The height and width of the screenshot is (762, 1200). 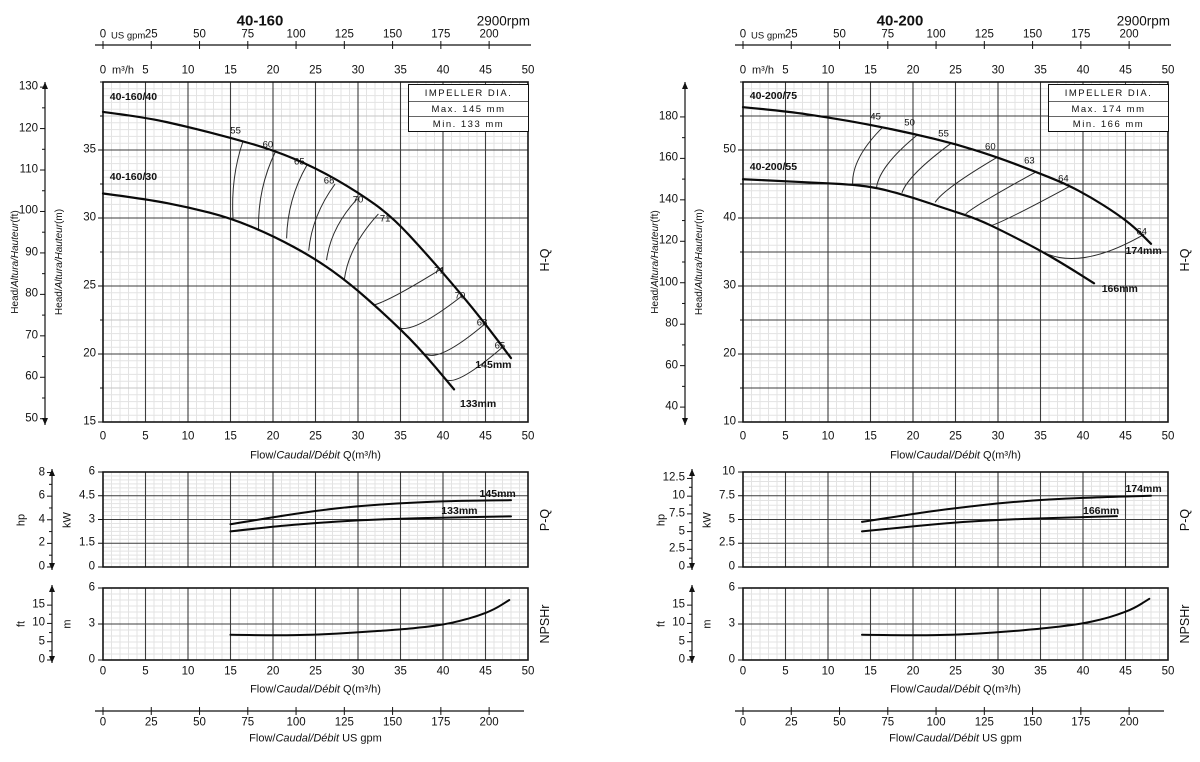 What do you see at coordinates (1184, 260) in the screenshot?
I see `hq-side-label: H-Q` at bounding box center [1184, 260].